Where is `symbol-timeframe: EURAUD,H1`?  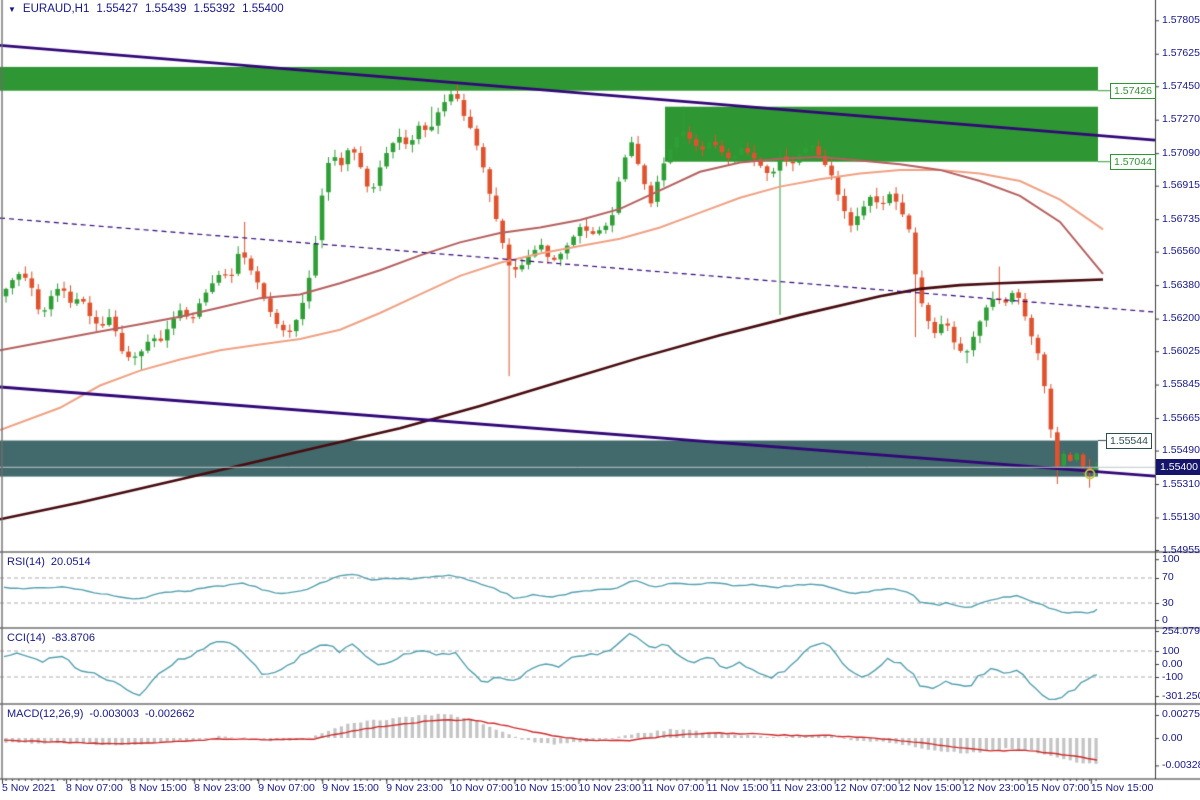 symbol-timeframe: EURAUD,H1 is located at coordinates (56, 9).